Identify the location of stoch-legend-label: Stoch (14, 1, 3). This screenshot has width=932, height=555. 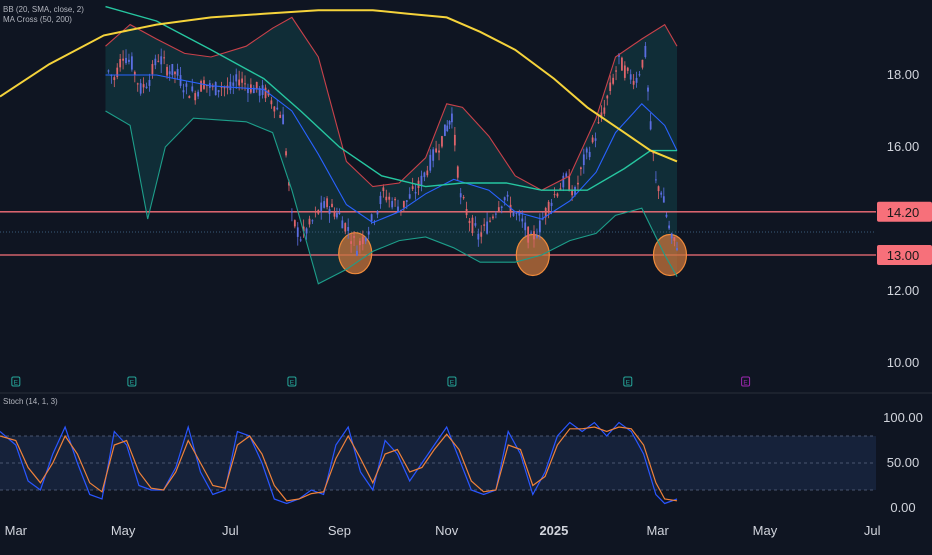
(30, 401).